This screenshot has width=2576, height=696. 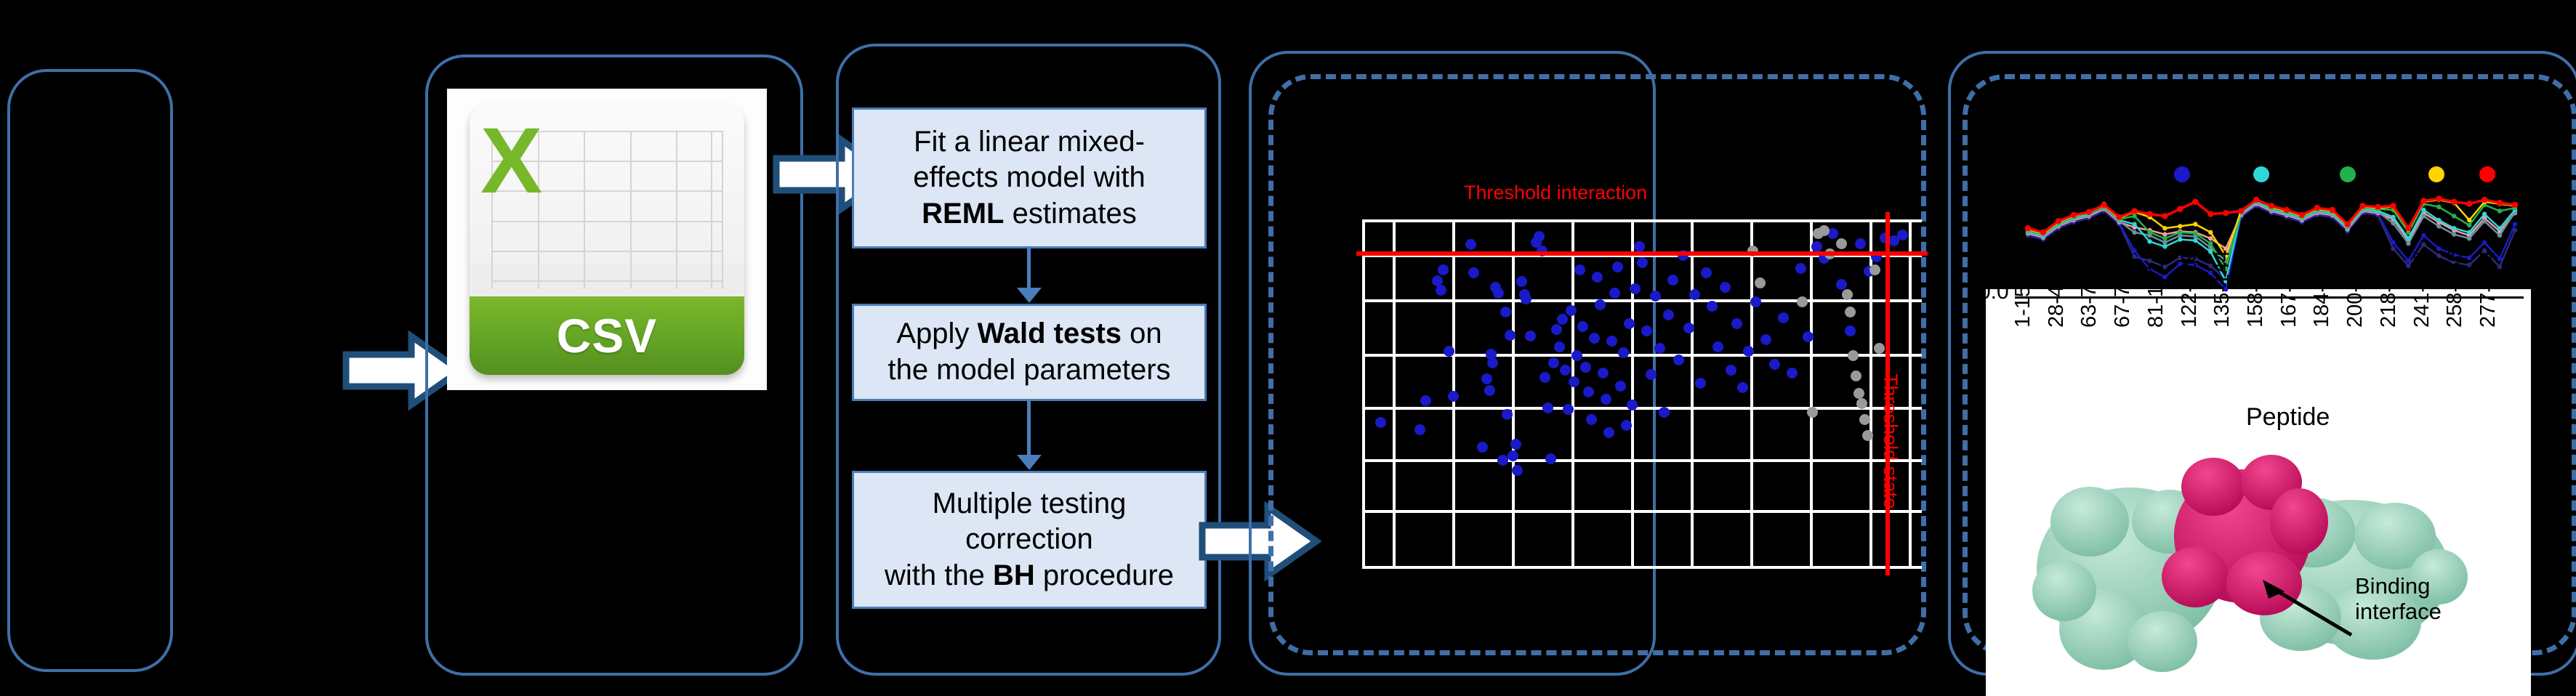 I want to click on ligand-peptide, so click(x=2245, y=535).